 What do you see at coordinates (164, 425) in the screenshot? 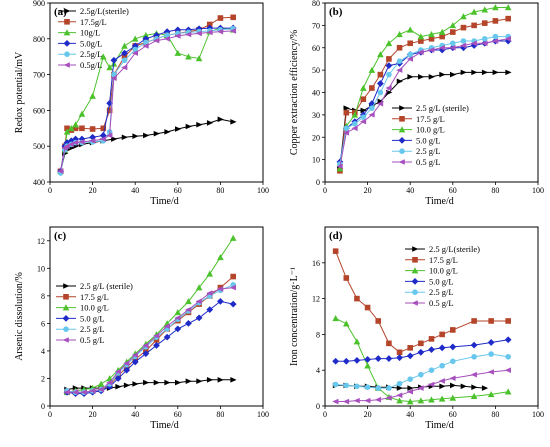
I see `x-axis-label: Time/d` at bounding box center [164, 425].